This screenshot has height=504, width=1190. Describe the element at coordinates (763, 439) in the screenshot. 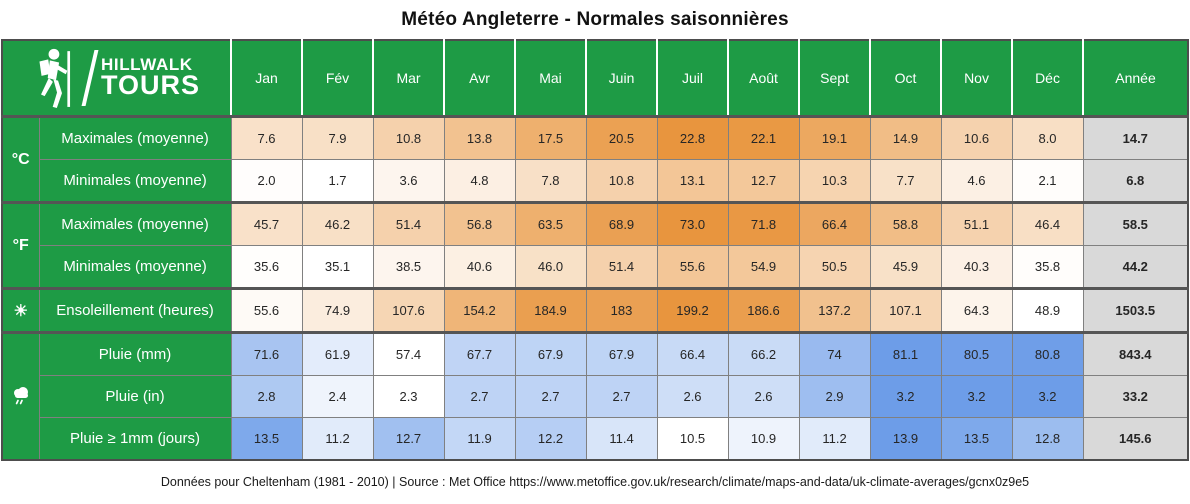

I see `value-cell: 10.9` at that location.